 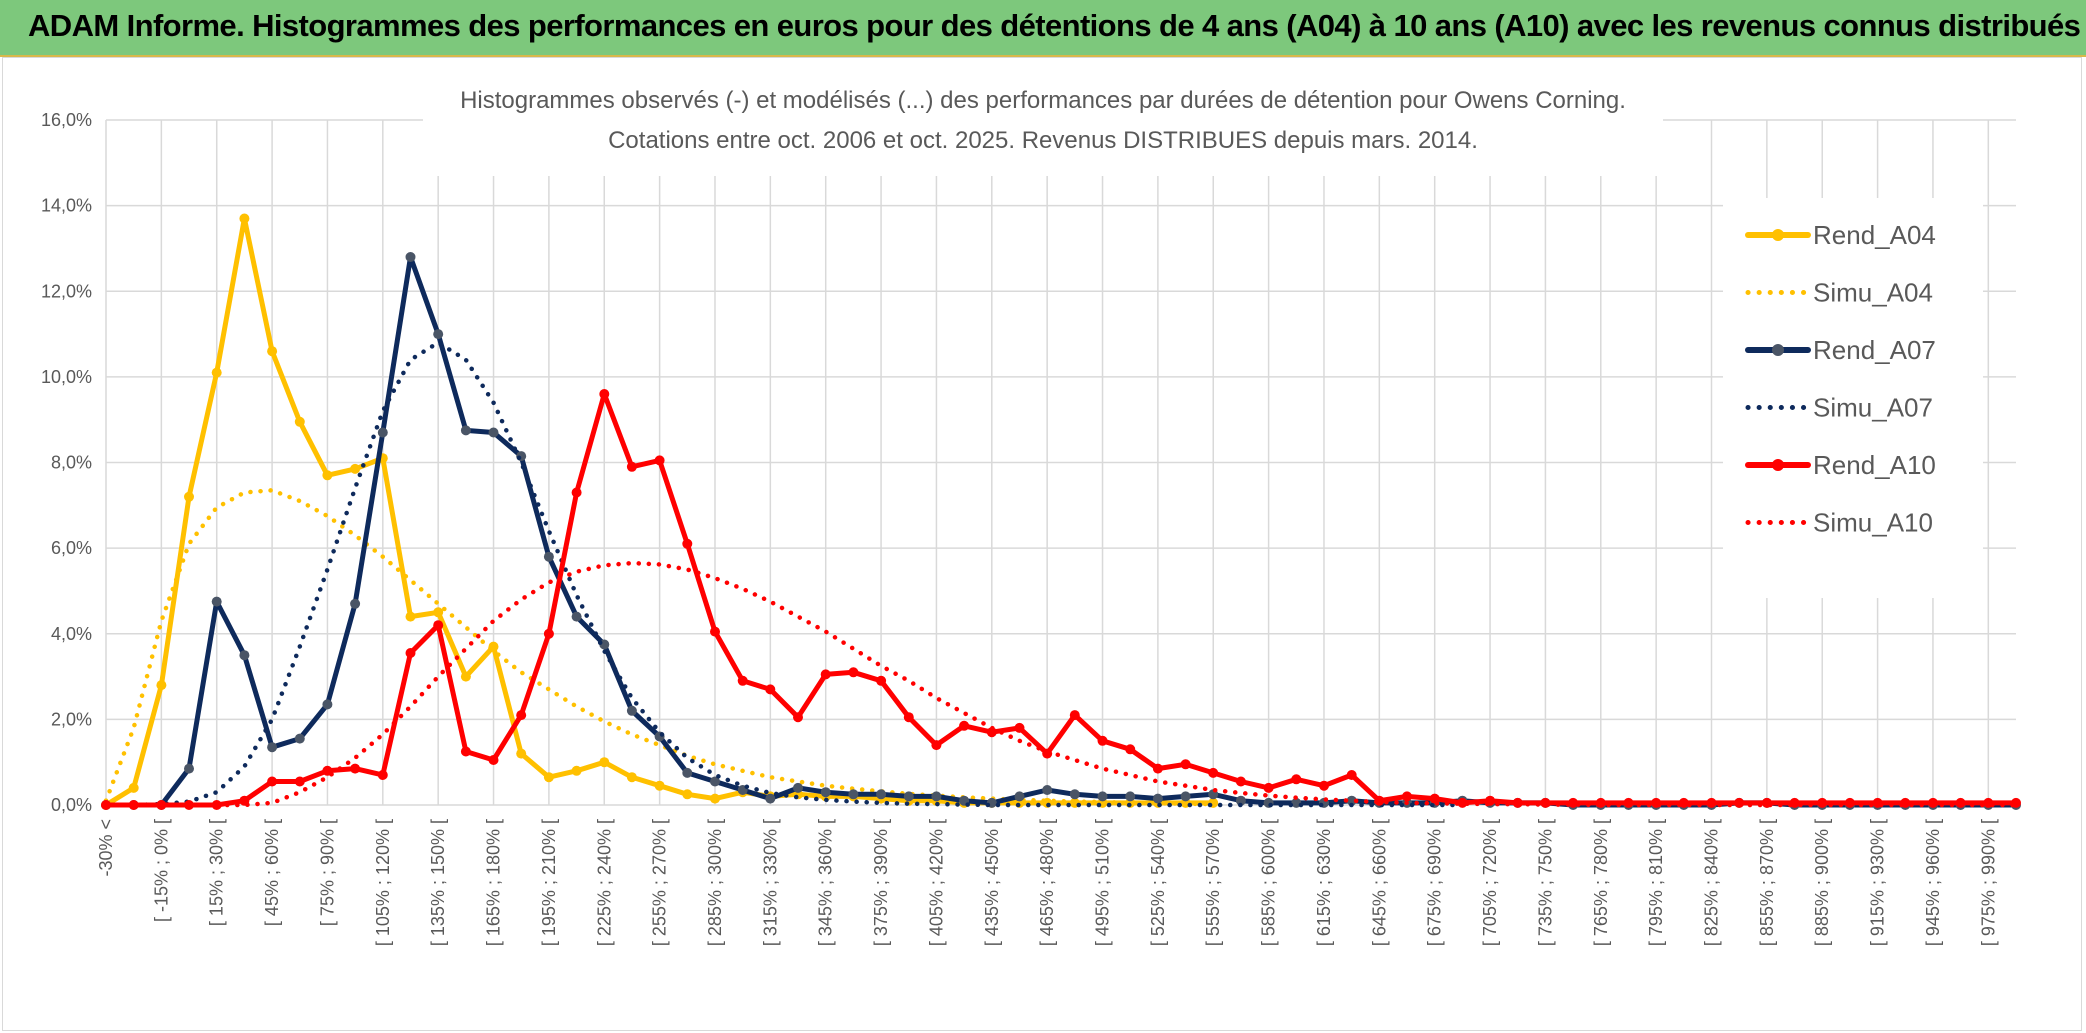 I want to click on x-tick-label: [ 195% ; 210% [, so click(x=549, y=882).